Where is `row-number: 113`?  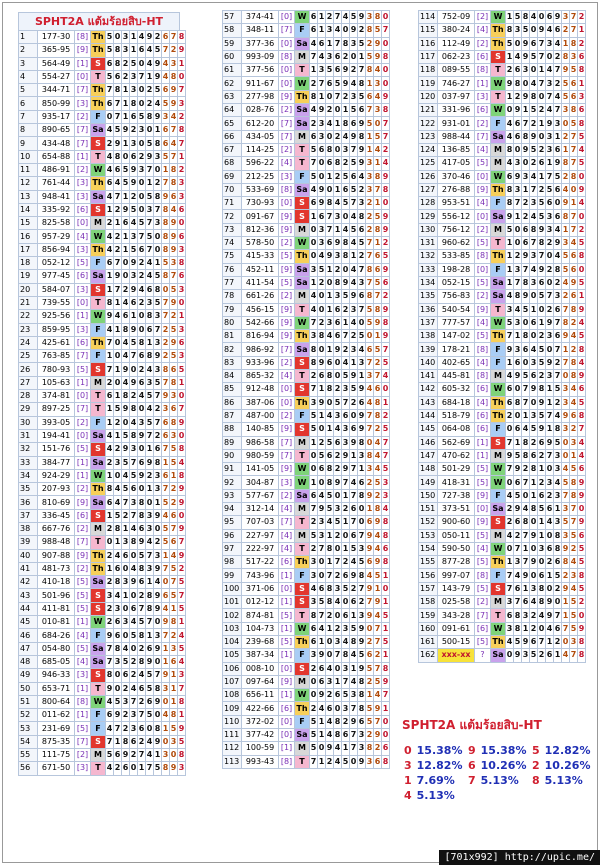 row-number: 113 is located at coordinates (232, 761).